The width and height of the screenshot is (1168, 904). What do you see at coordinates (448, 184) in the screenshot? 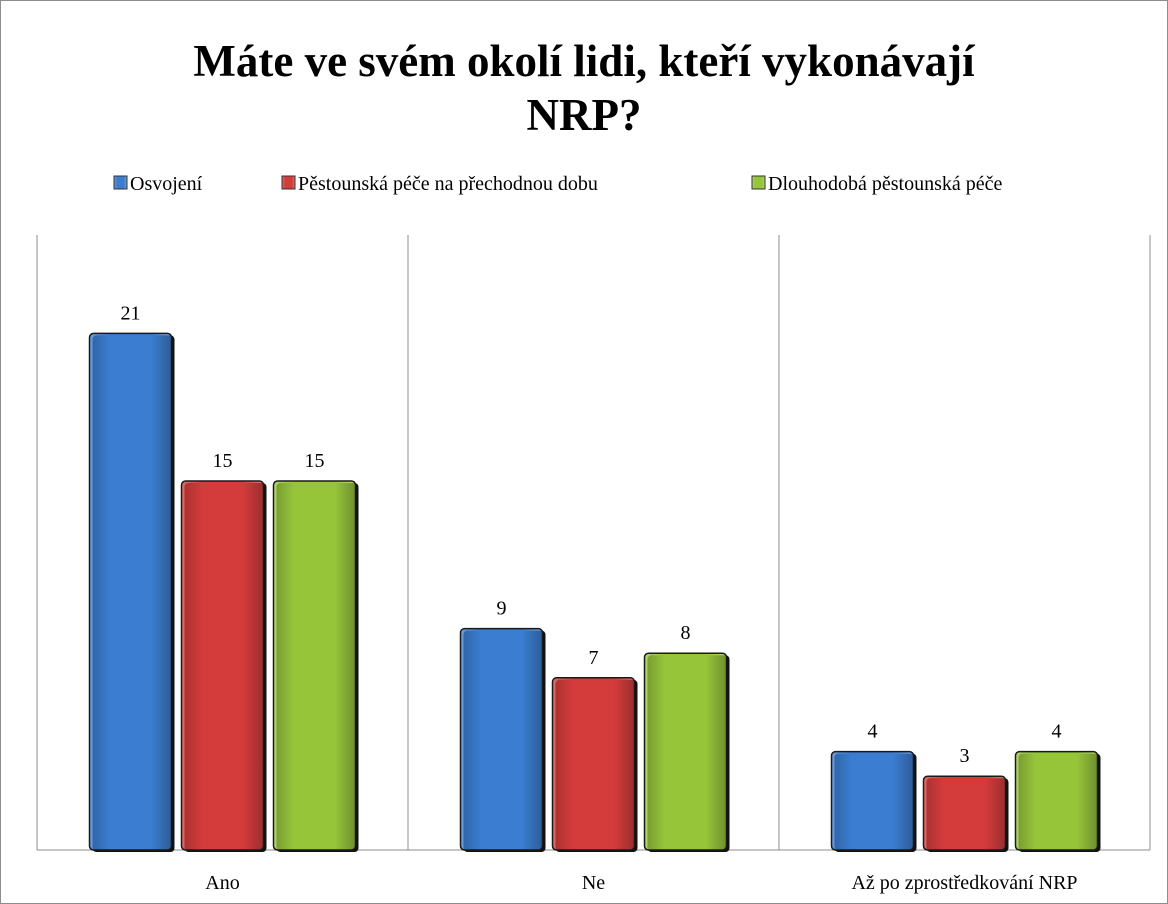
I see `legend-label: Pěstounská péče na přechodnou dobu` at bounding box center [448, 184].